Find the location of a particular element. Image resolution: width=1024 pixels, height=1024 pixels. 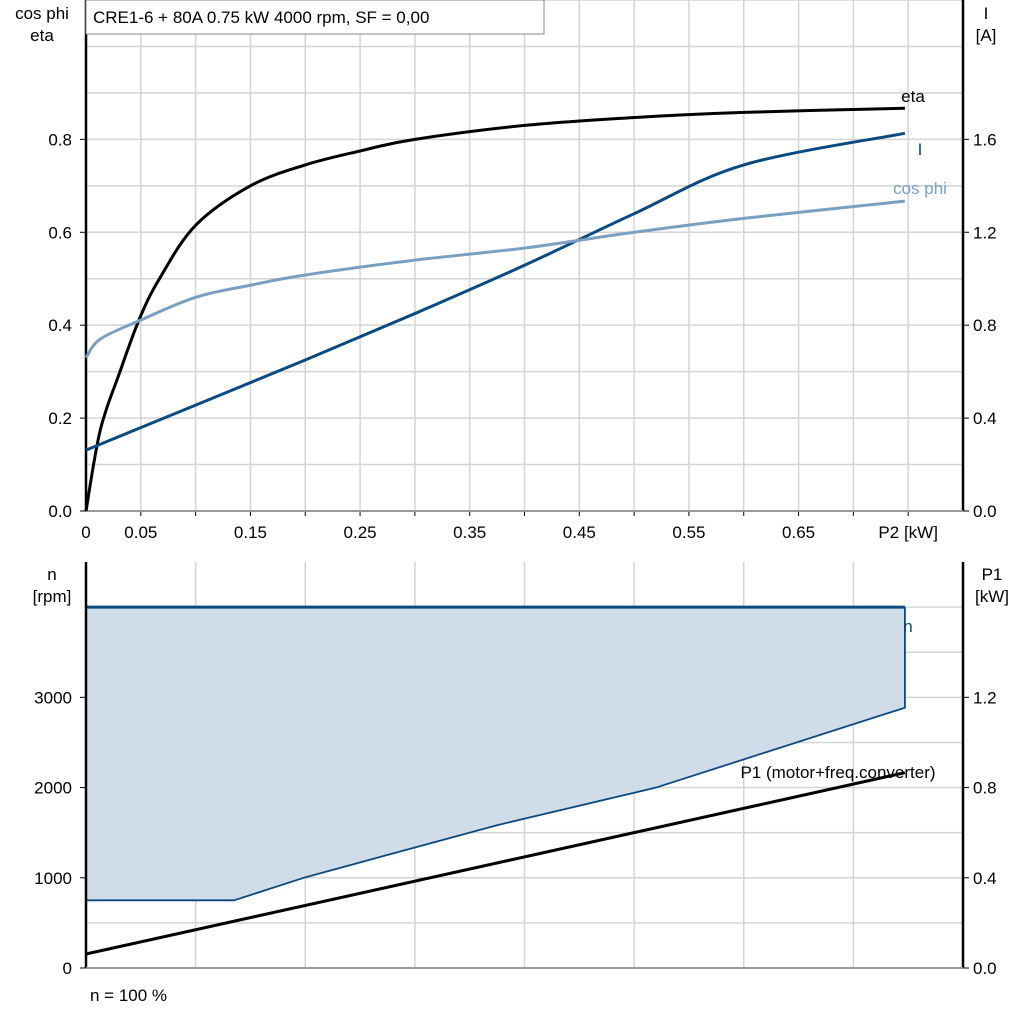

x-tick-label: 0.45 is located at coordinates (579, 532).